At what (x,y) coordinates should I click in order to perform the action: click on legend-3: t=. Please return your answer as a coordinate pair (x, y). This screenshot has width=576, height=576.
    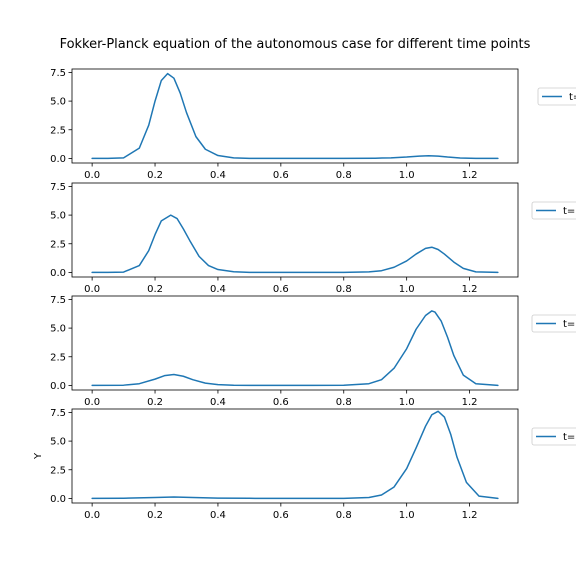
    Looking at the image, I should click on (553, 323).